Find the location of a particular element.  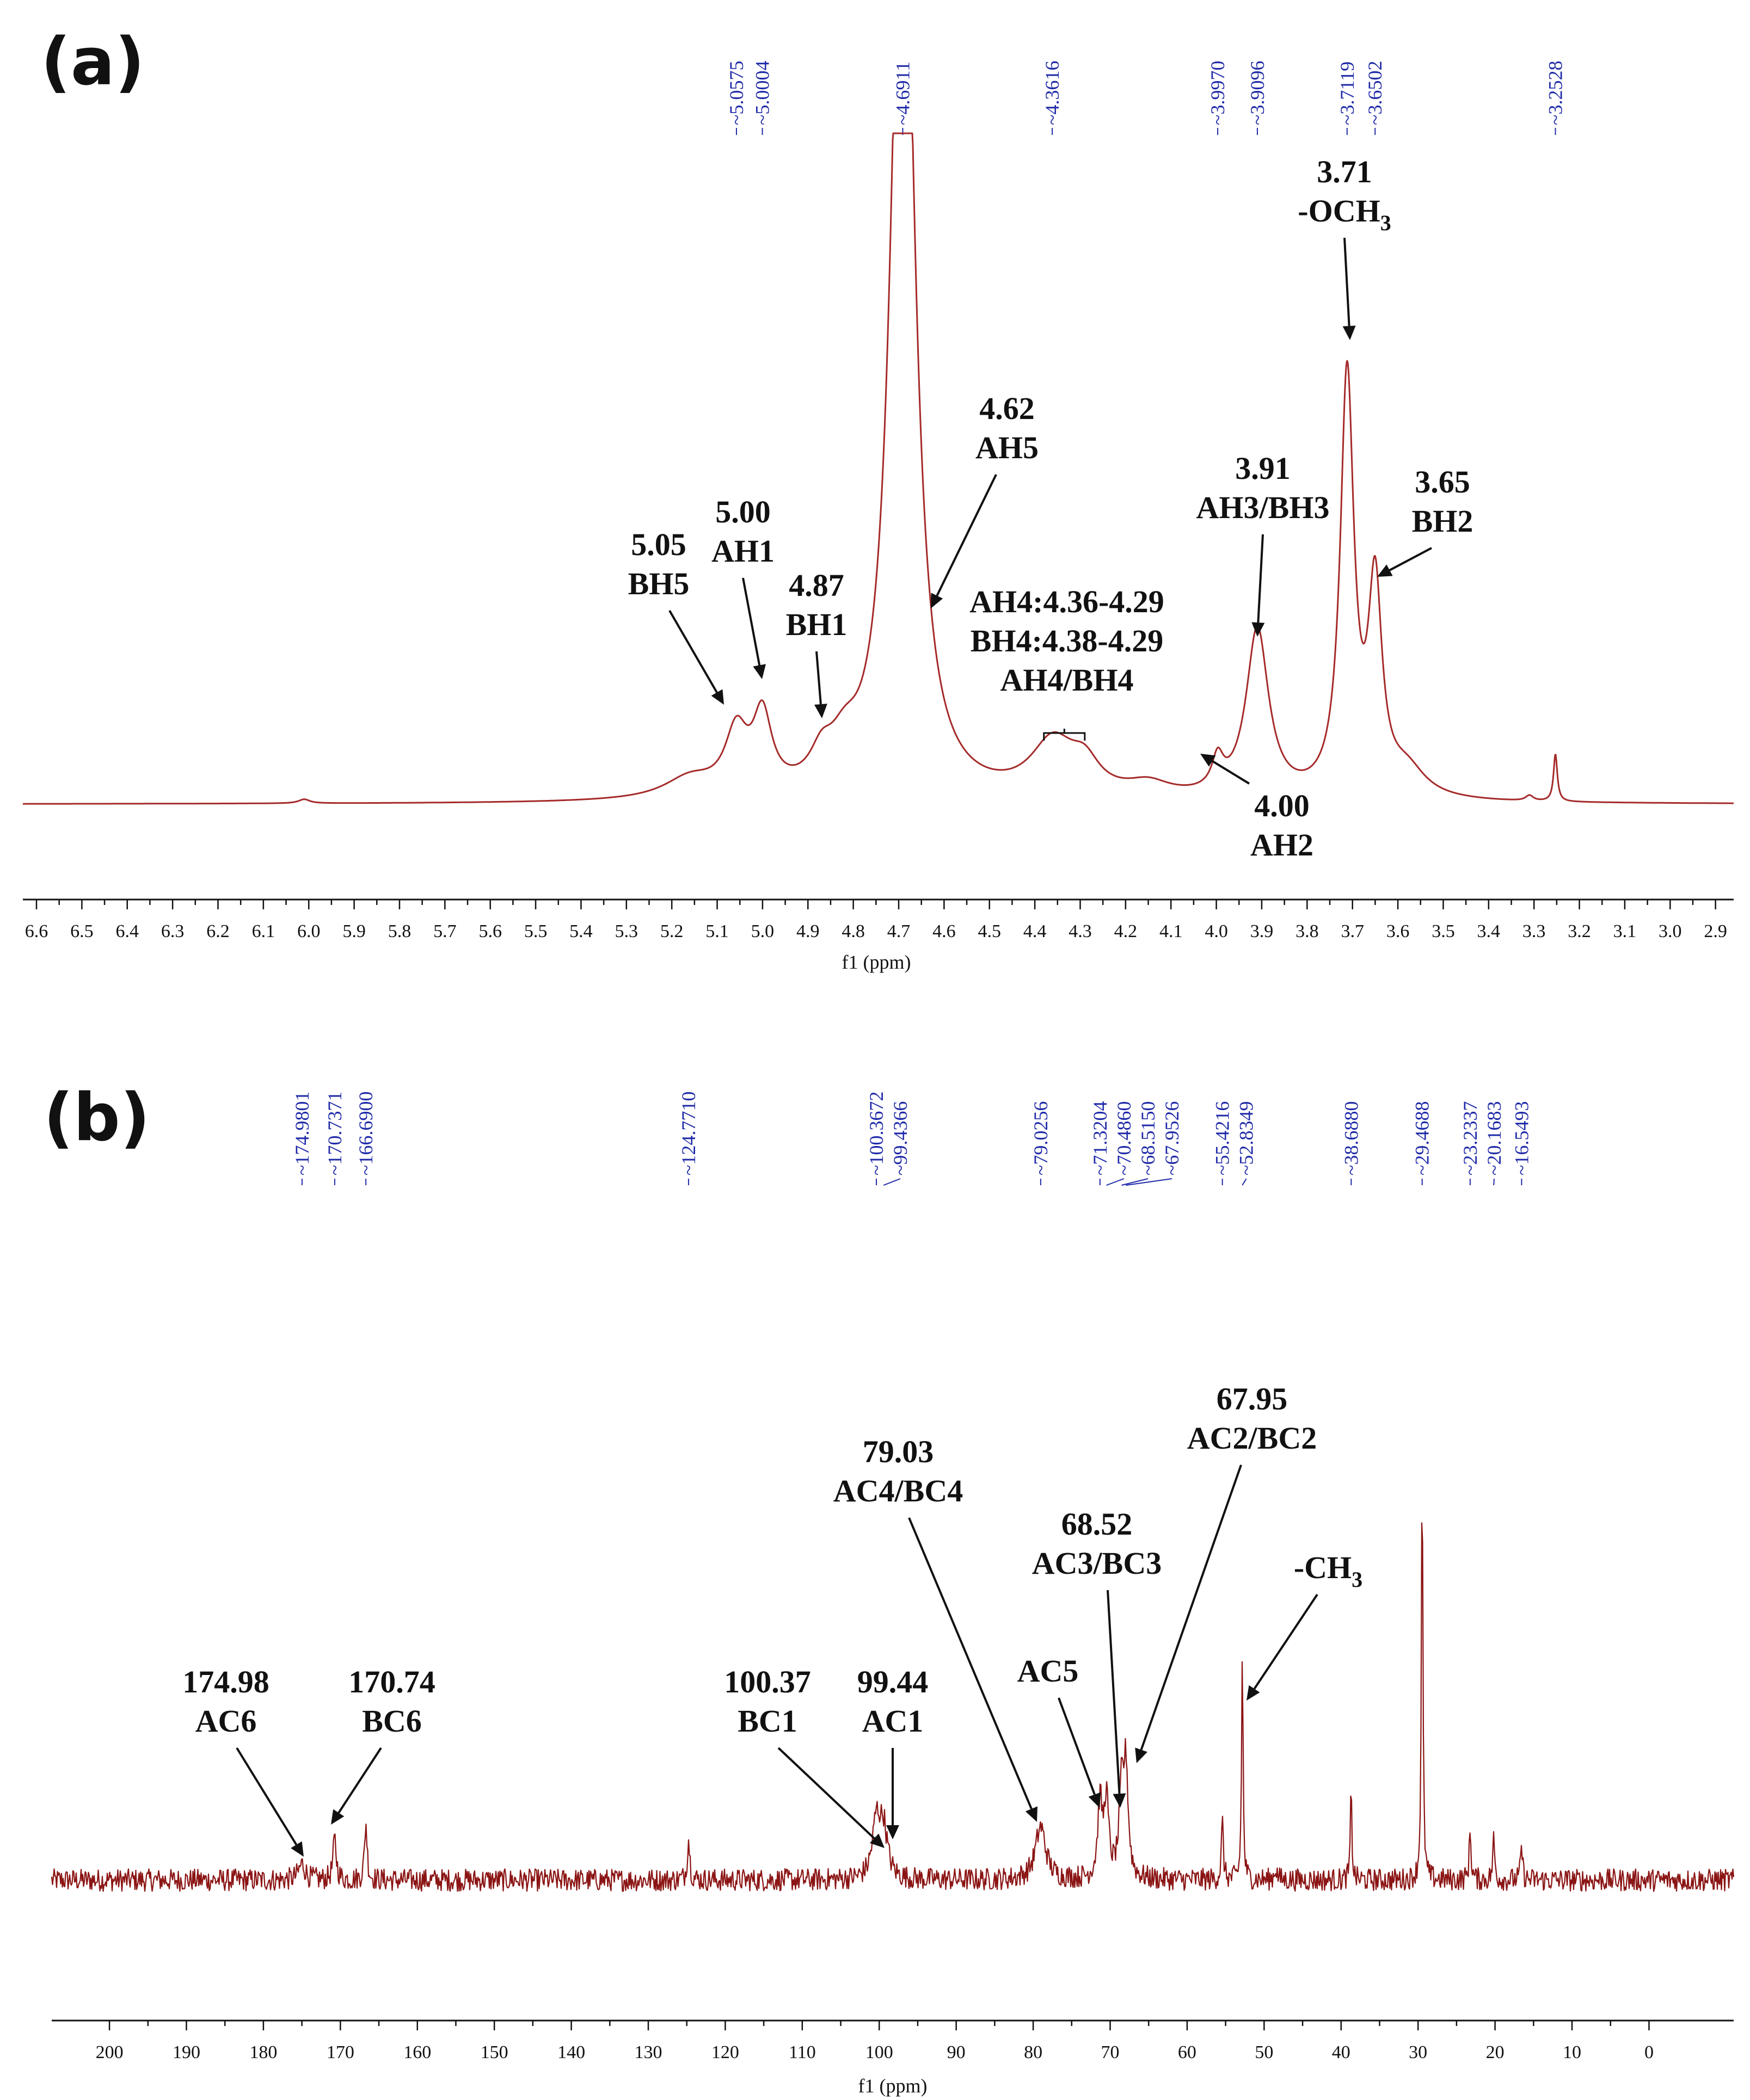

peak-annotation-label: 79.03 is located at coordinates (898, 1451).